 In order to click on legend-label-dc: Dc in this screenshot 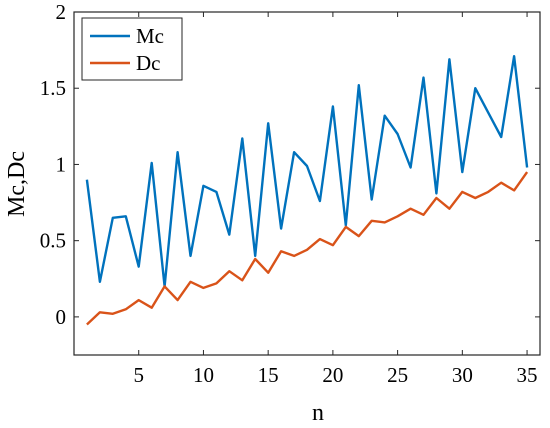, I will do `click(148, 63)`.